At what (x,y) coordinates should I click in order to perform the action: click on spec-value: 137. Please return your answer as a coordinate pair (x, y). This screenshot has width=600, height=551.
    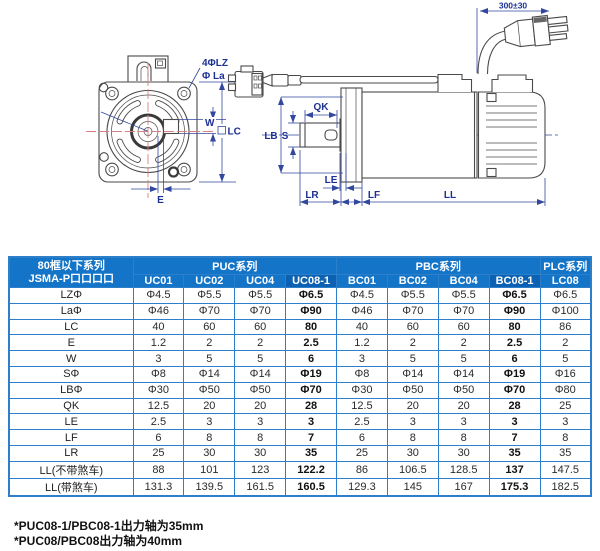
    Looking at the image, I should click on (514, 469).